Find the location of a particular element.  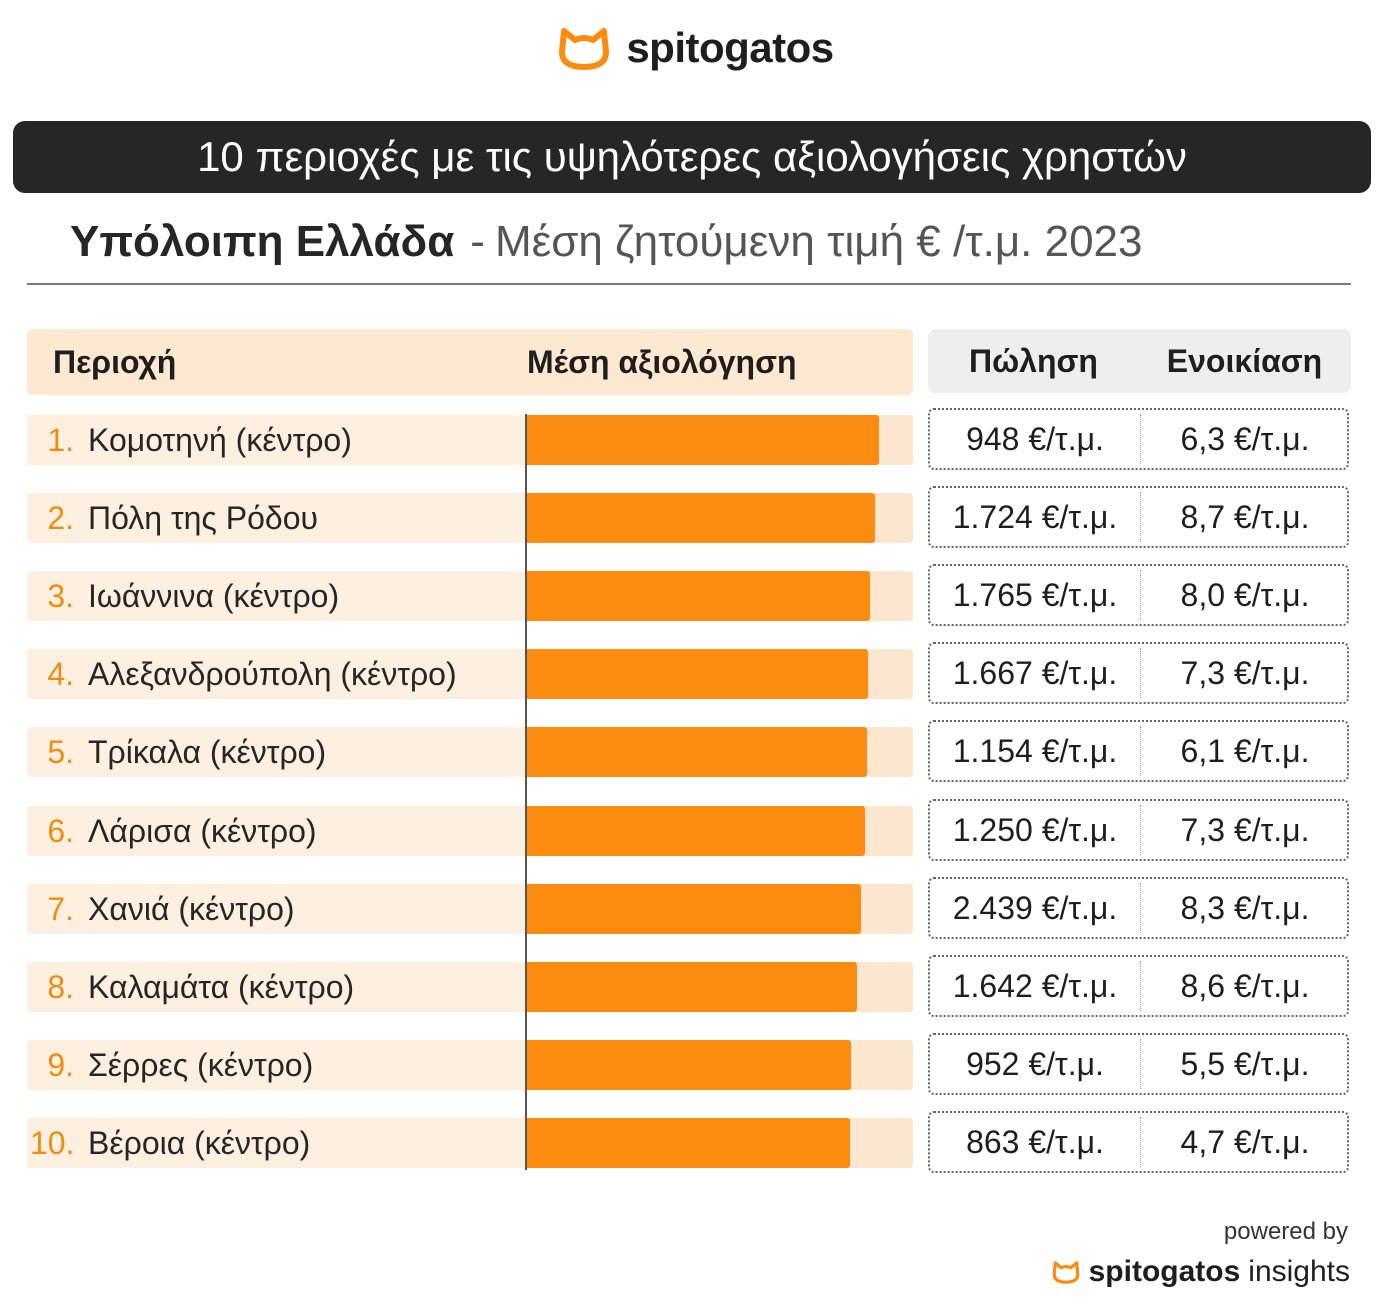

sale-price: 1.250 €/τ.μ. is located at coordinates (1035, 830).